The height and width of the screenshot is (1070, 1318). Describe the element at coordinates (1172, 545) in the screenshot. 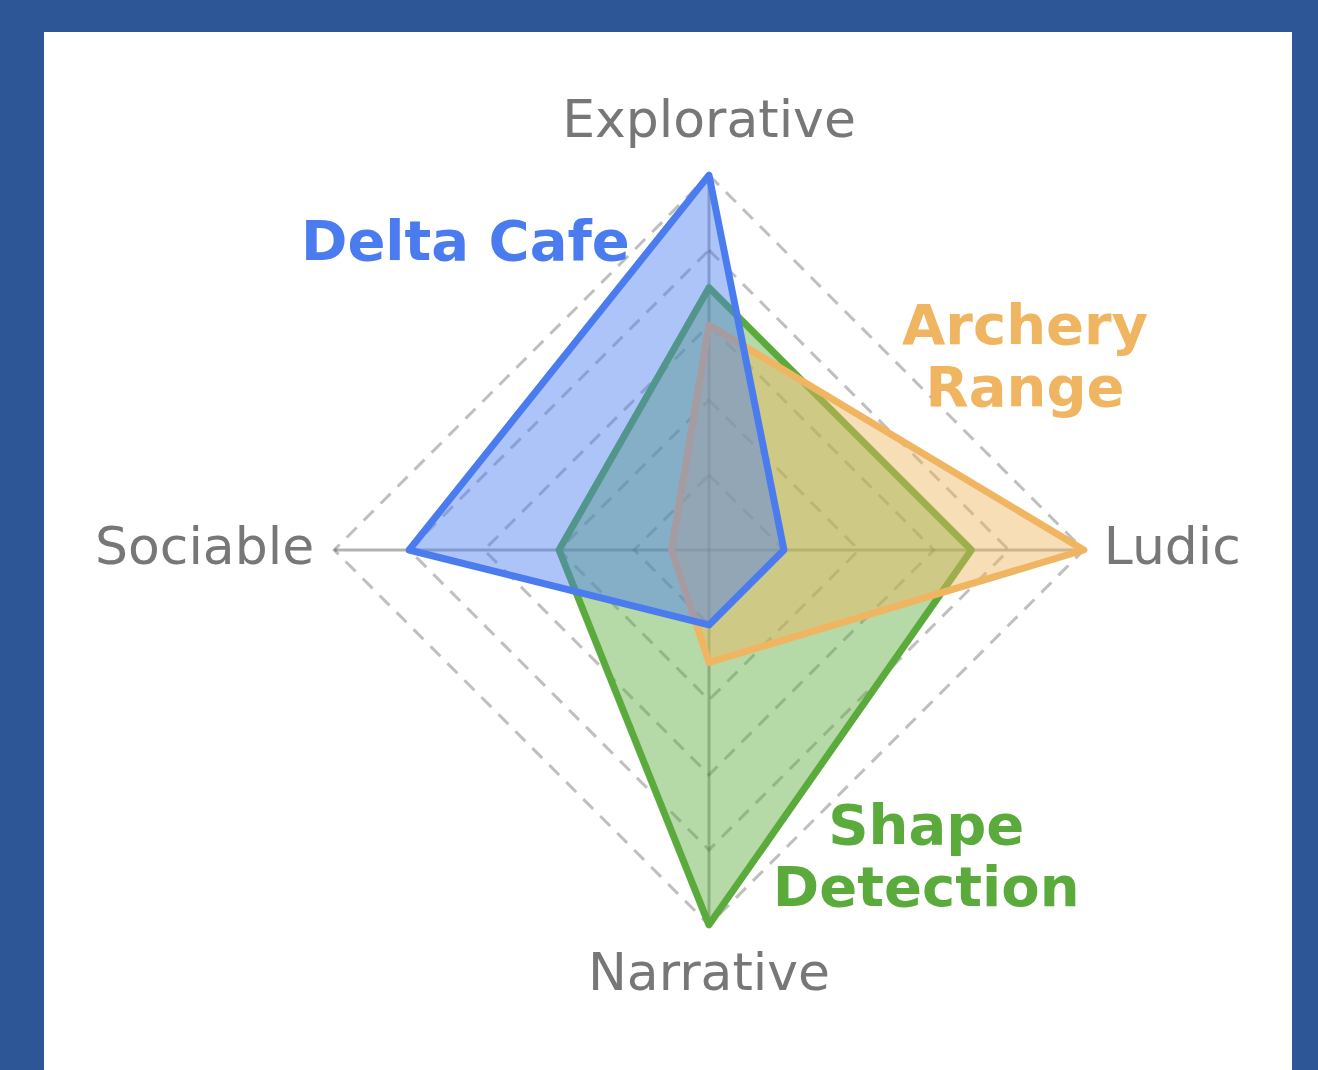

I see `spoke-label: Ludic` at that location.